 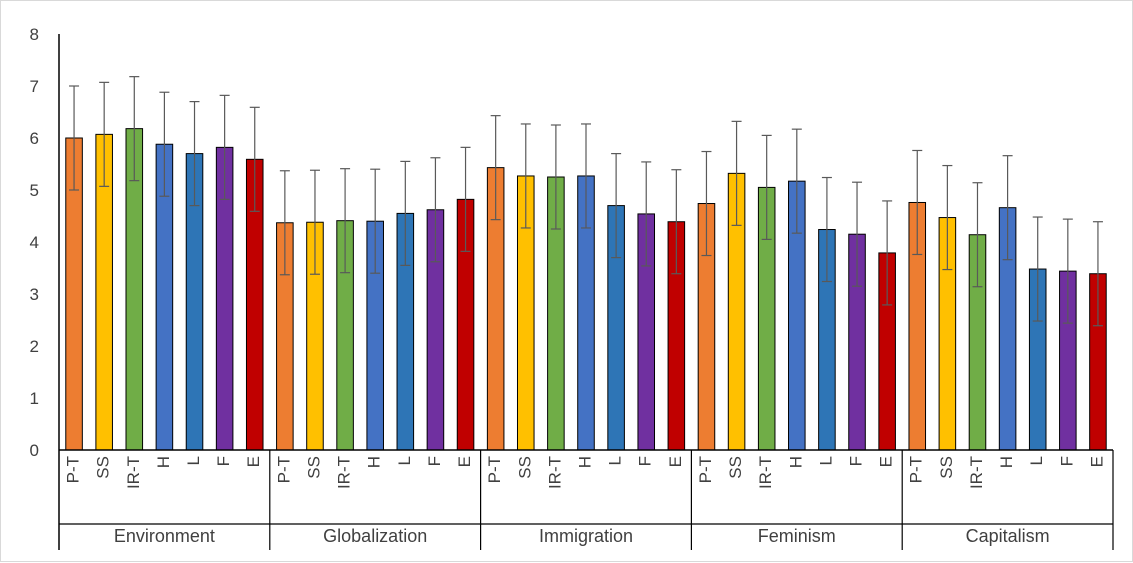 I want to click on y-tick-label: 7, so click(x=34, y=86).